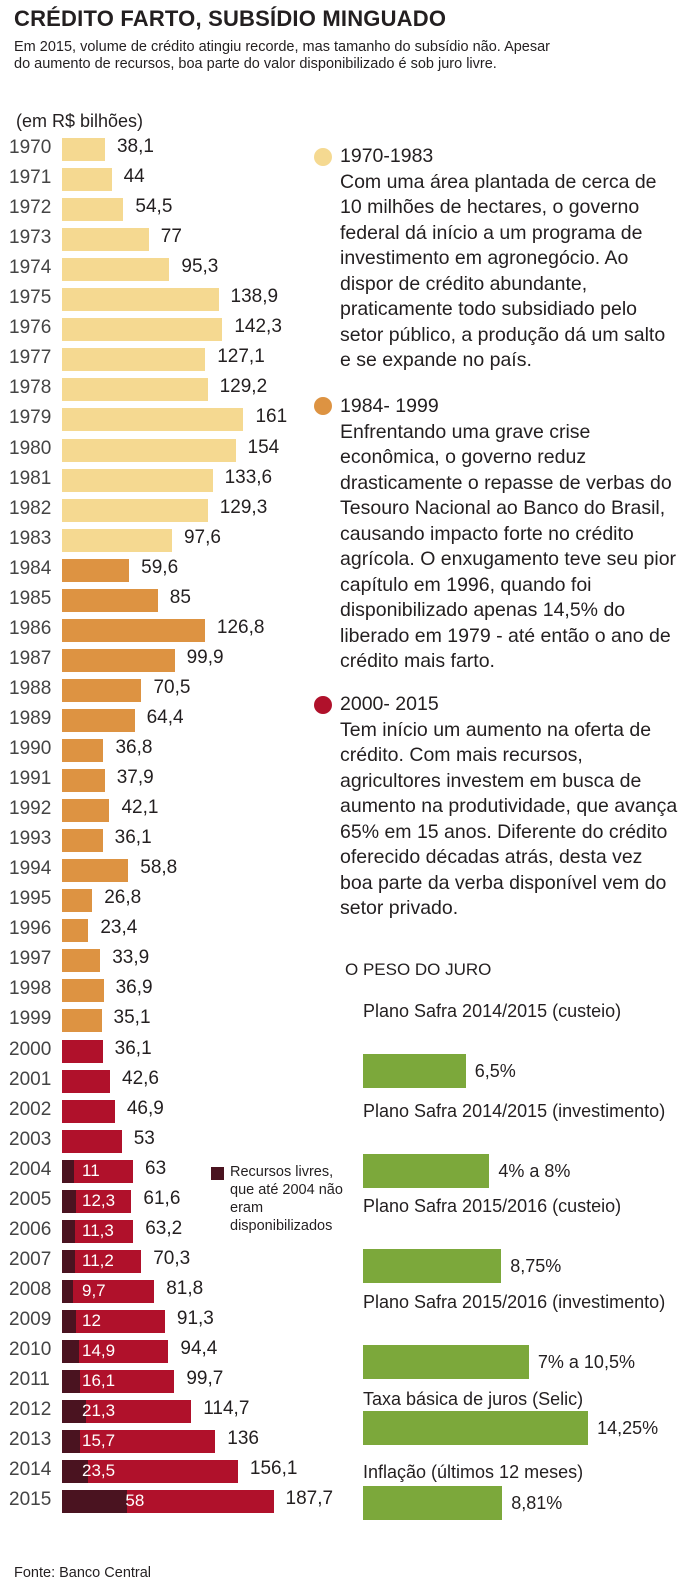  Describe the element at coordinates (29, 1380) in the screenshot. I see `year-label-2011: 2011` at that location.